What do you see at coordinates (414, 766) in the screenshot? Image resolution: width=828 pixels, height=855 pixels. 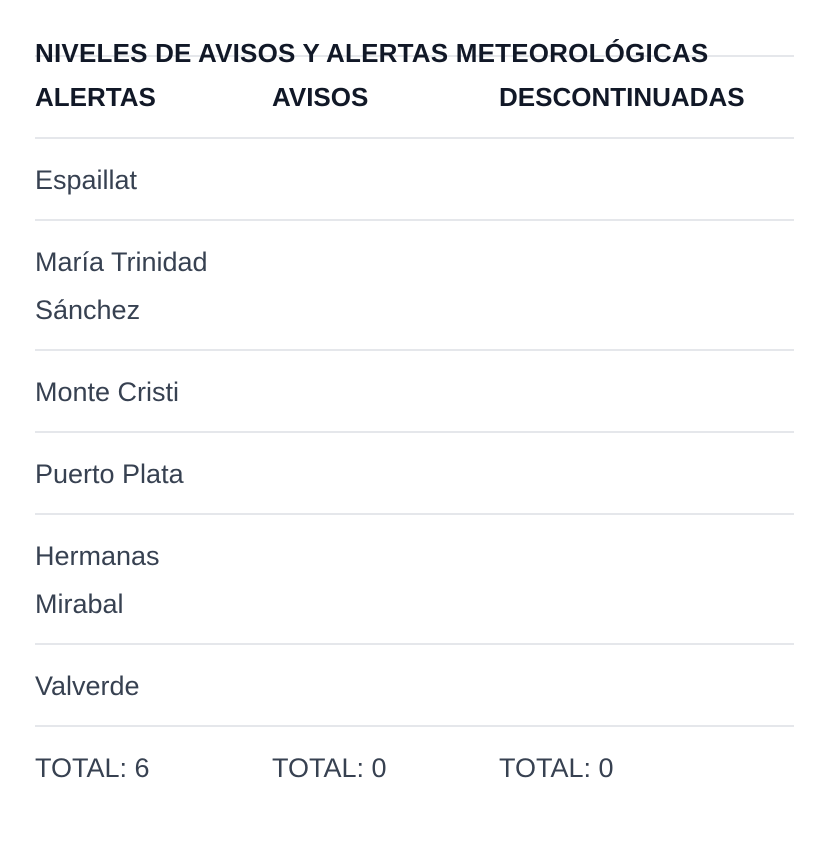 I see `totals-row: TOTAL: 6 TOTAL: 0 TOTAL: 0` at bounding box center [414, 766].